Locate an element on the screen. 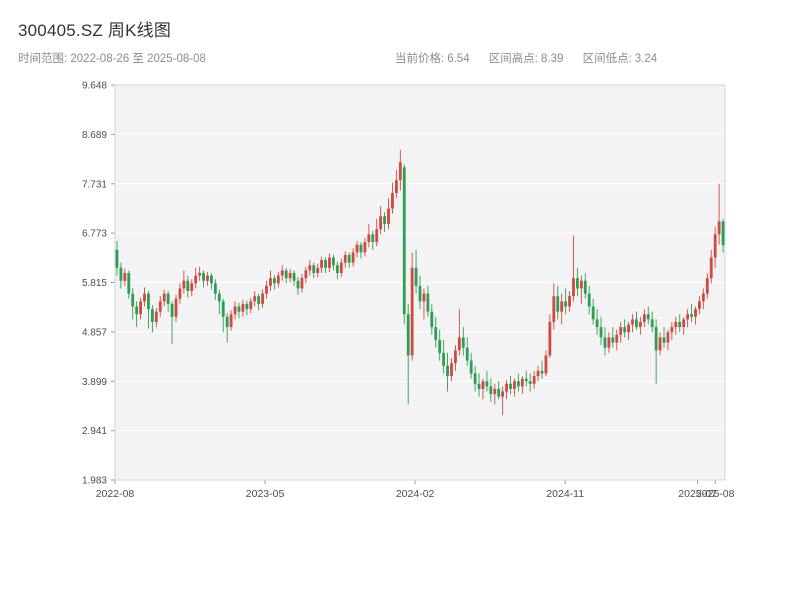 The width and height of the screenshot is (800, 600). stat-current-price-value: 6.54 is located at coordinates (458, 59).